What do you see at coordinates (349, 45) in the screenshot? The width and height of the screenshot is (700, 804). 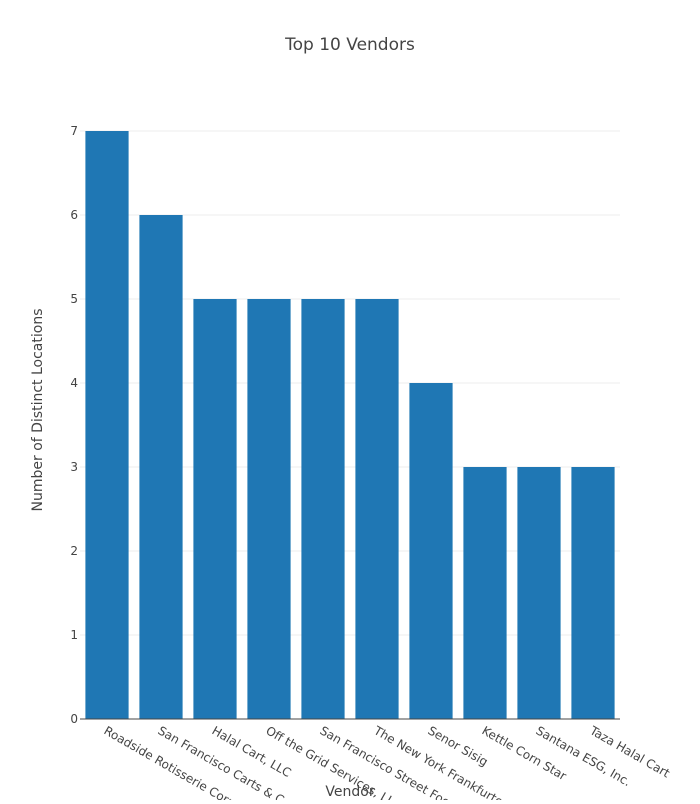 I see `chart-title: Top 10 Vendors` at bounding box center [349, 45].